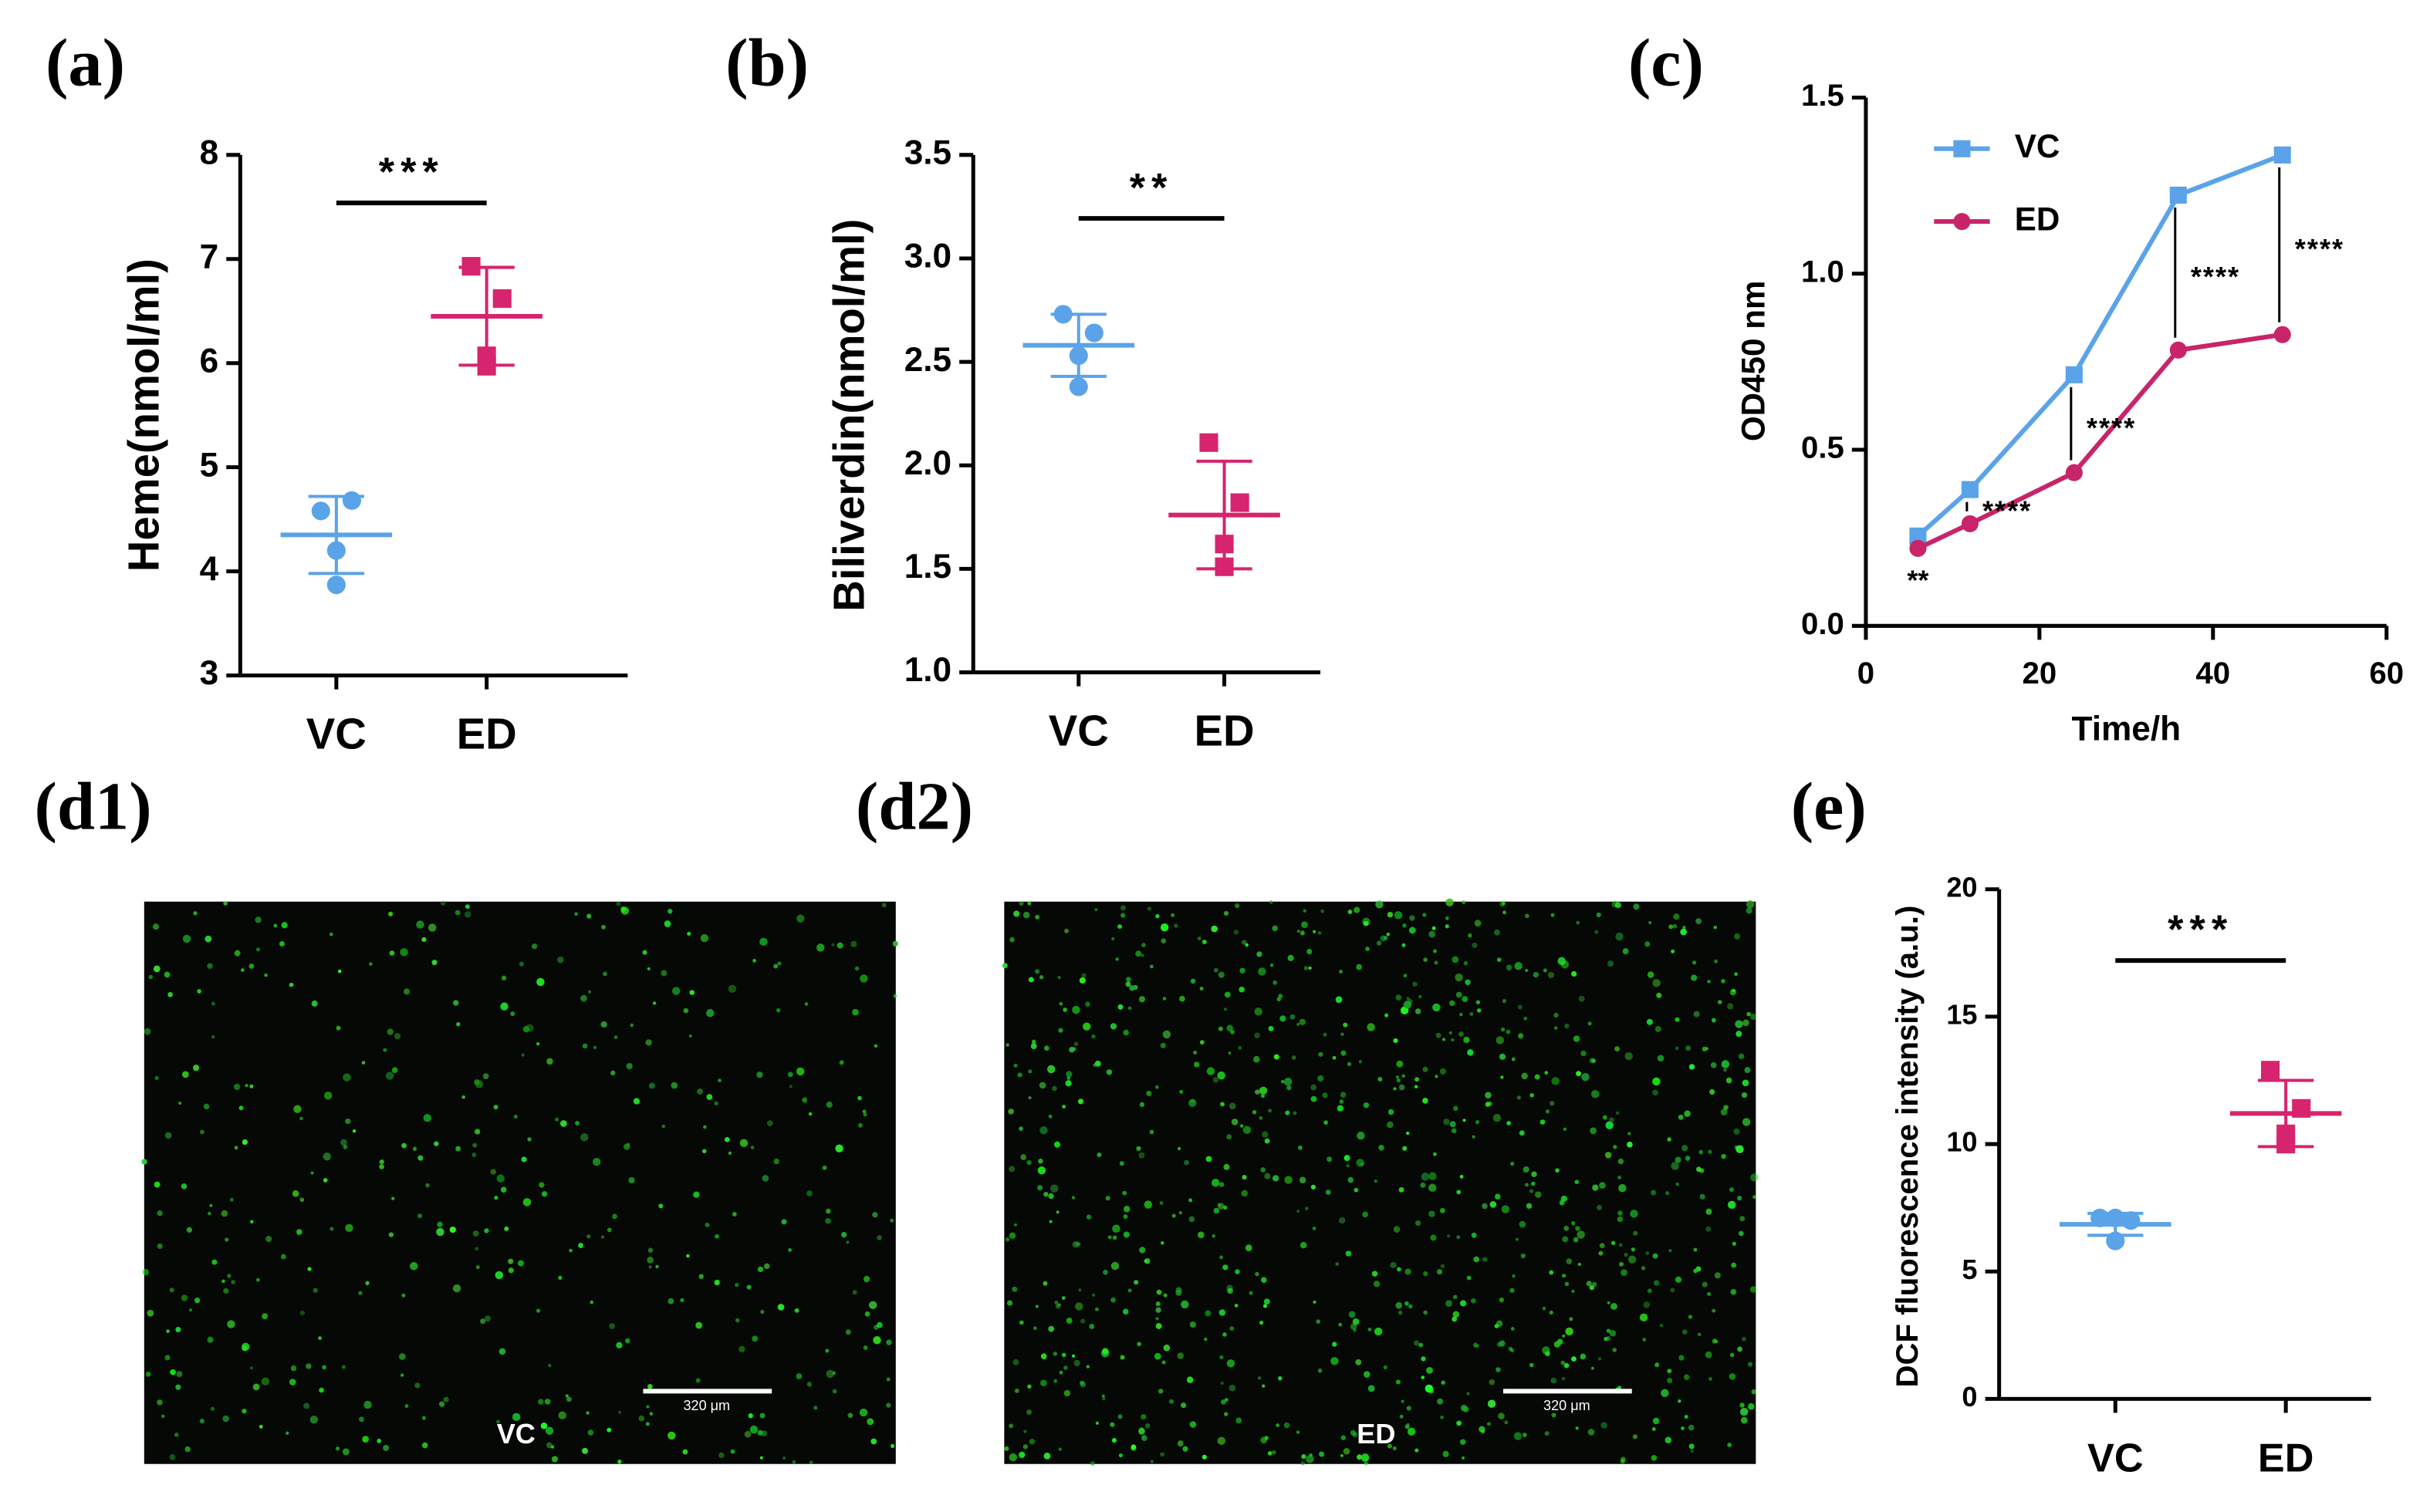  Describe the element at coordinates (1152, 188) in the screenshot. I see `significance-label: **` at that location.